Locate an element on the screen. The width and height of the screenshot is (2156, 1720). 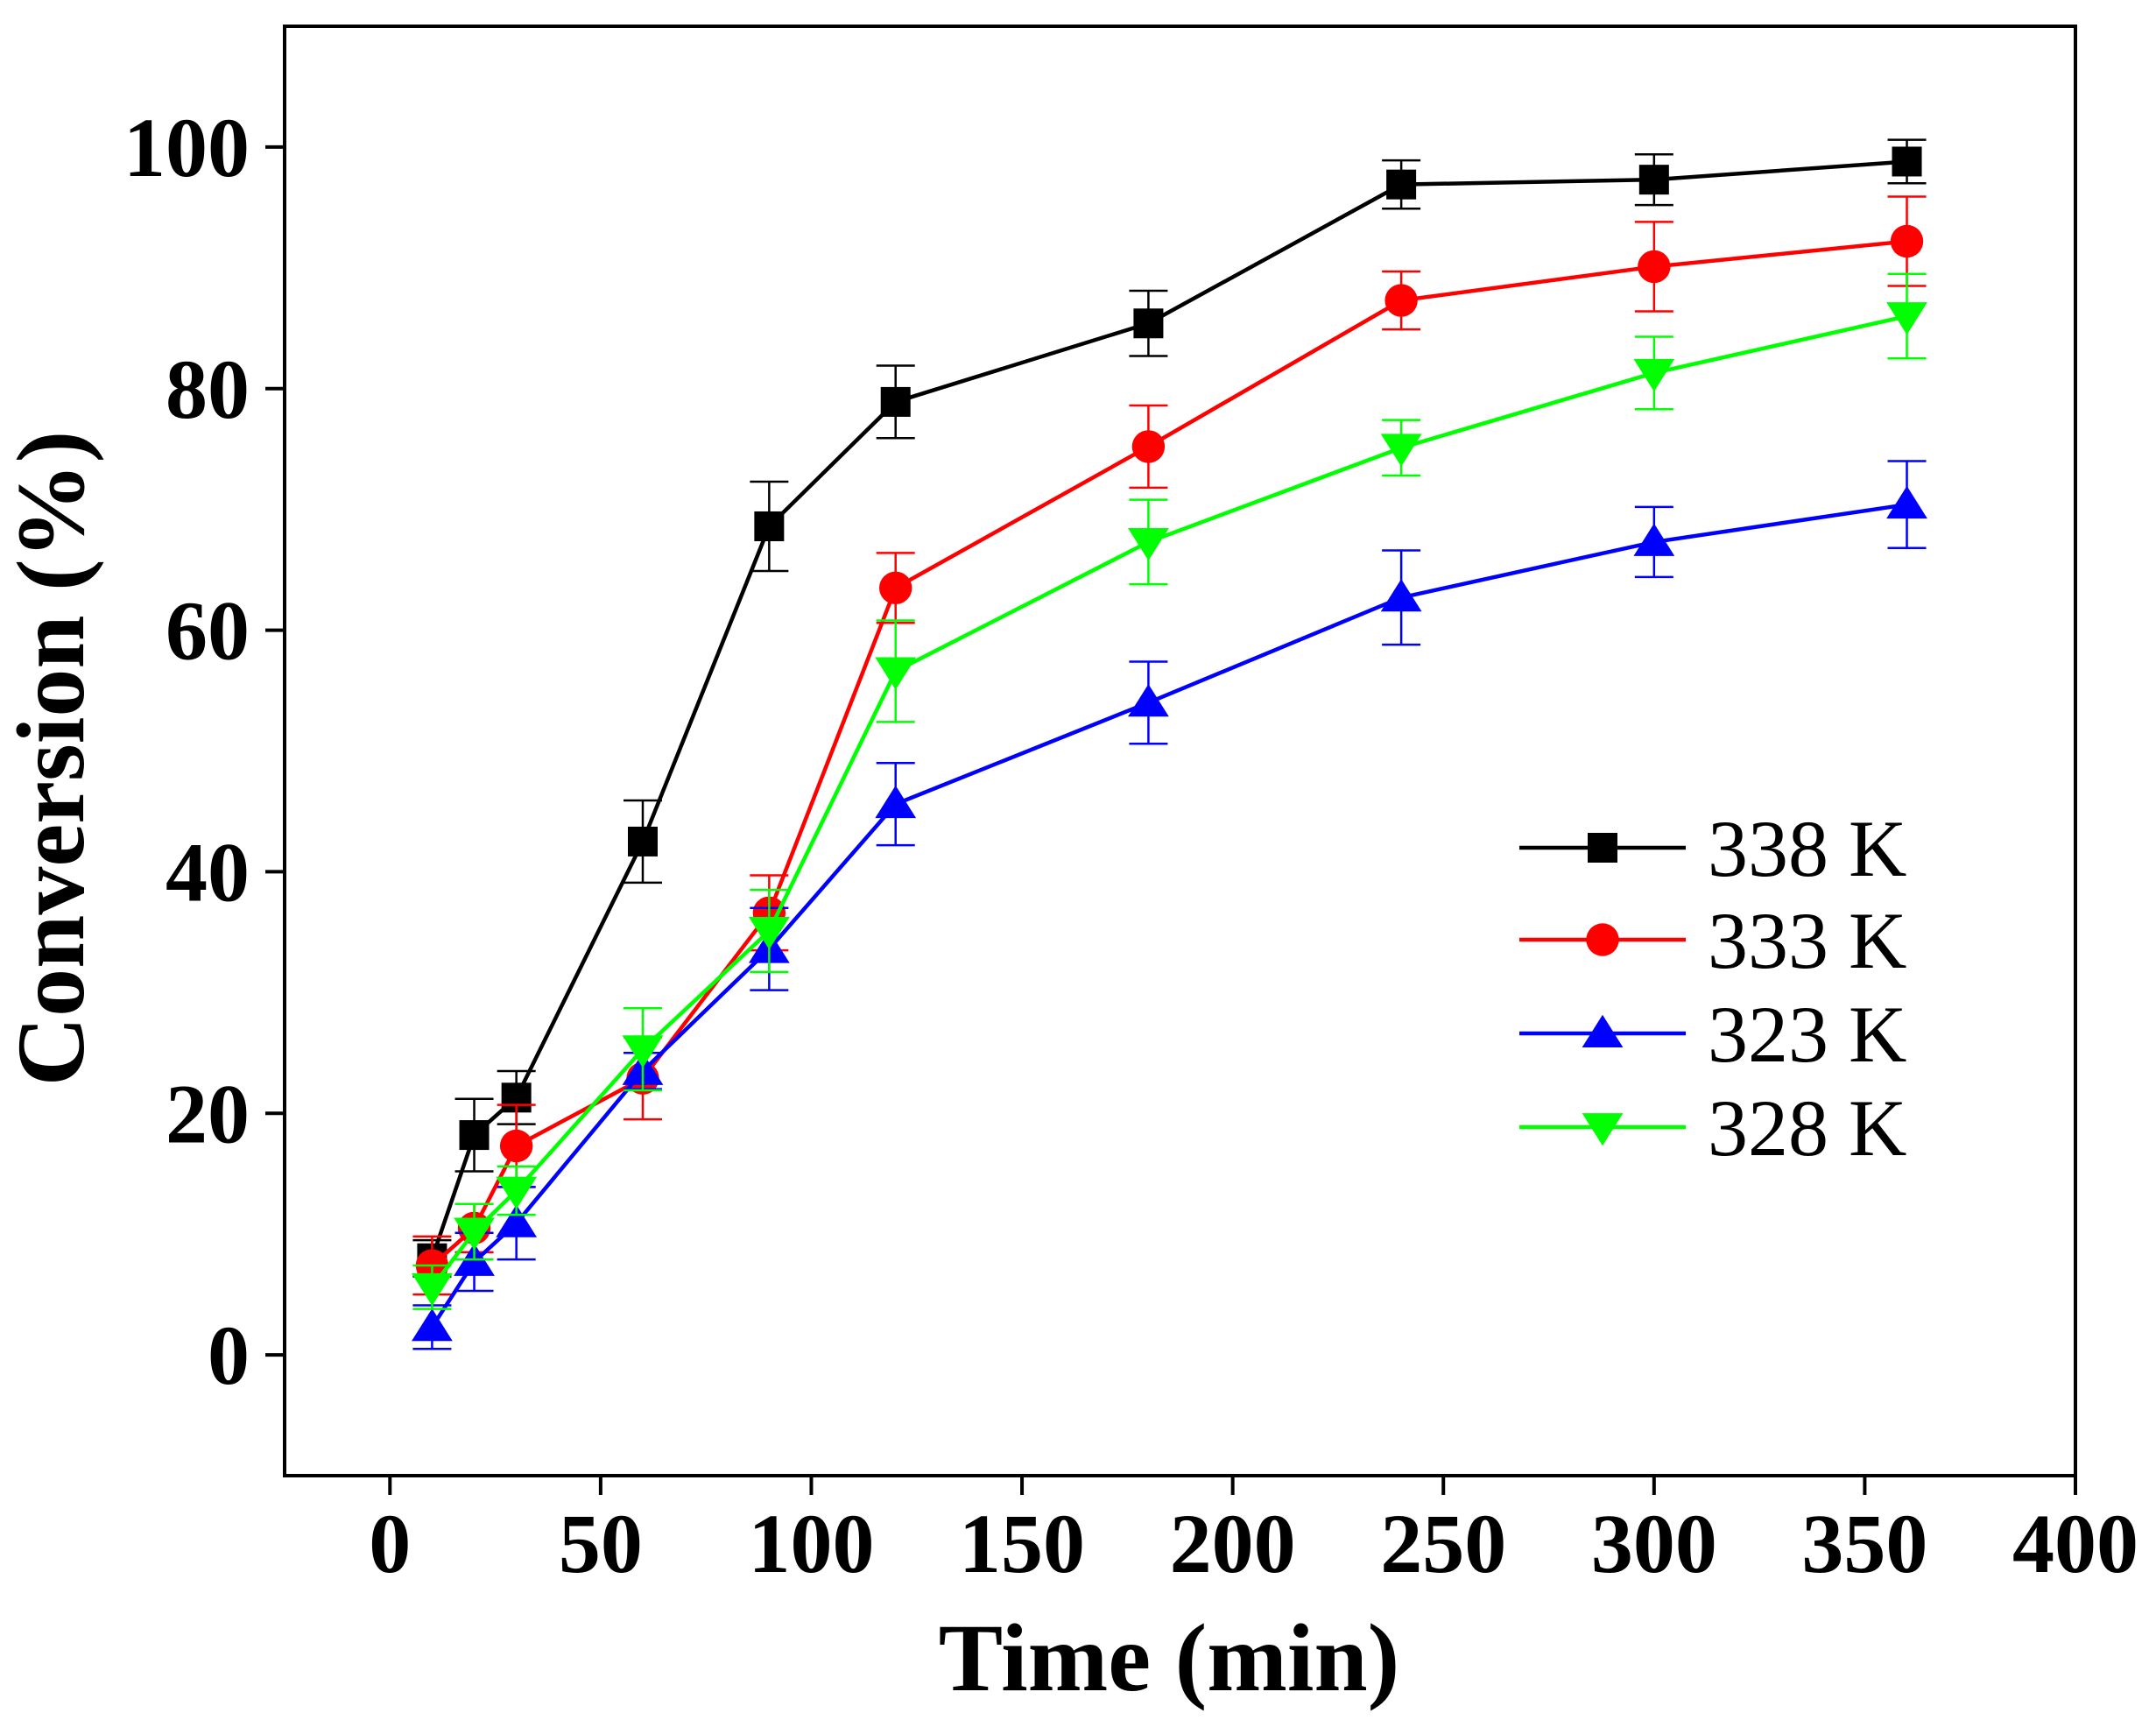
y-tick-label: 40 is located at coordinates (208, 872).